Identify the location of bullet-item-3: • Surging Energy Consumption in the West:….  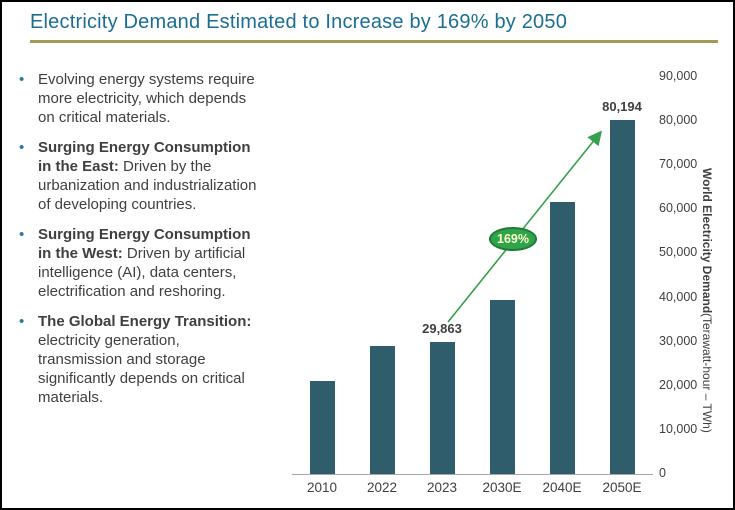
(147, 263).